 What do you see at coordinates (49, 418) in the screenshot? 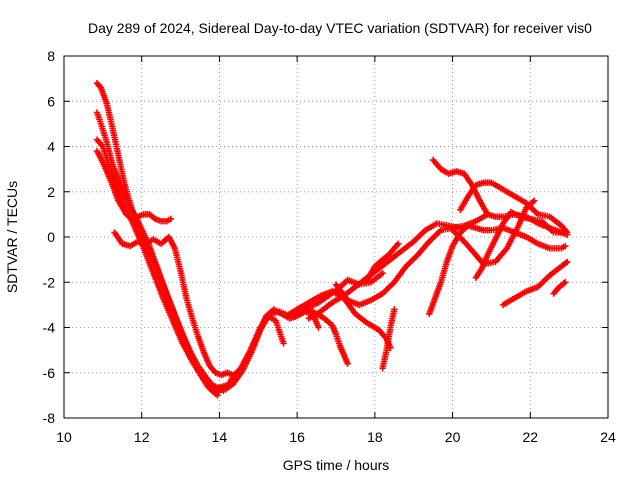
I see `y-tick-label: -8` at bounding box center [49, 418].